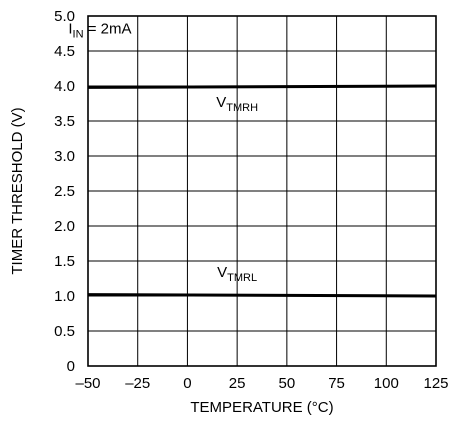 The height and width of the screenshot is (421, 465). What do you see at coordinates (17, 190) in the screenshot?
I see `y-axis-title: TIMER THRESHOLD (V)` at bounding box center [17, 190].